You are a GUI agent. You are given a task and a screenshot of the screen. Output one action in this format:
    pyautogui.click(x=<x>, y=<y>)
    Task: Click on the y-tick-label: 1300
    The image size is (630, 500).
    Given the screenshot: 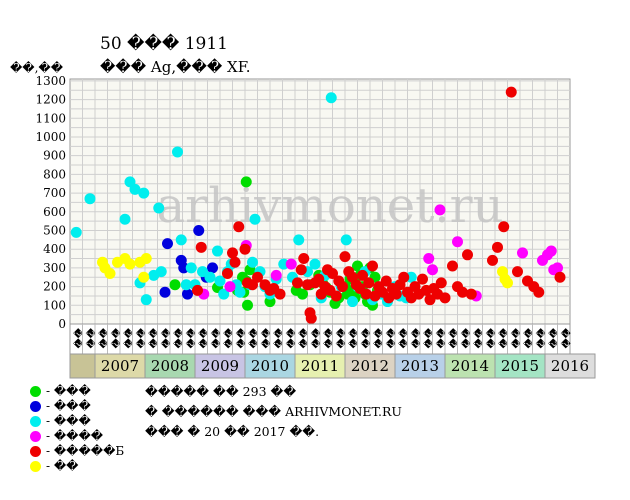 What is the action you would take?
    pyautogui.click(x=50, y=81)
    